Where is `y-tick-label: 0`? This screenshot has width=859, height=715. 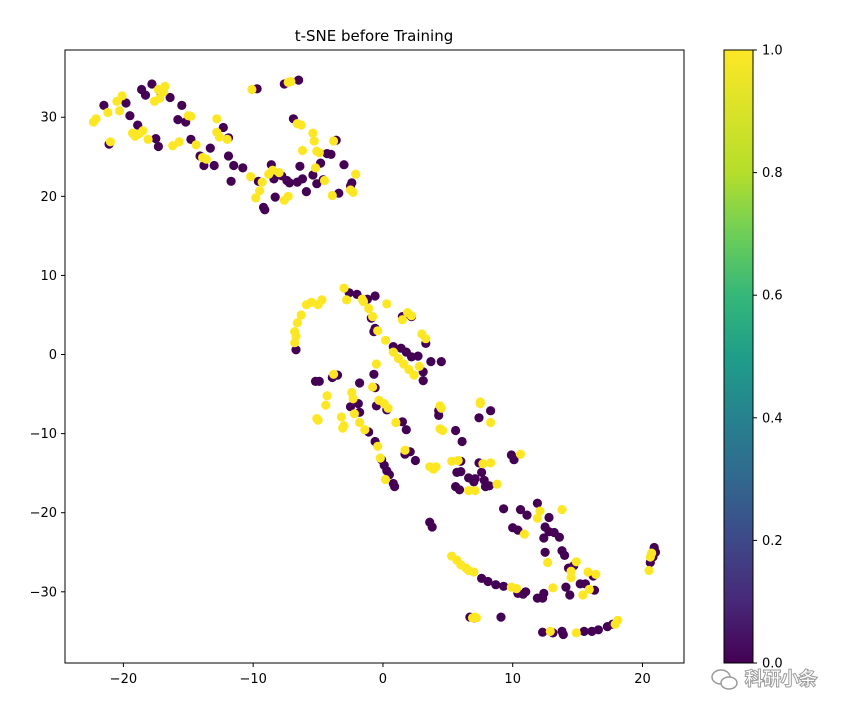
y-tick-label: 0 is located at coordinates (53, 355).